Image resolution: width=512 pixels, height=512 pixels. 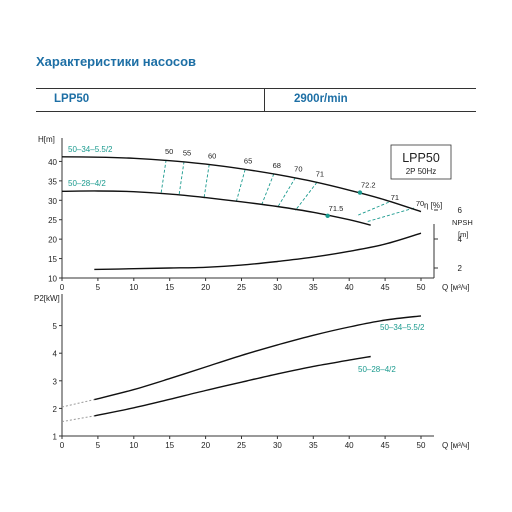 I want to click on npsh-axis-unit: [m], so click(x=463, y=234).